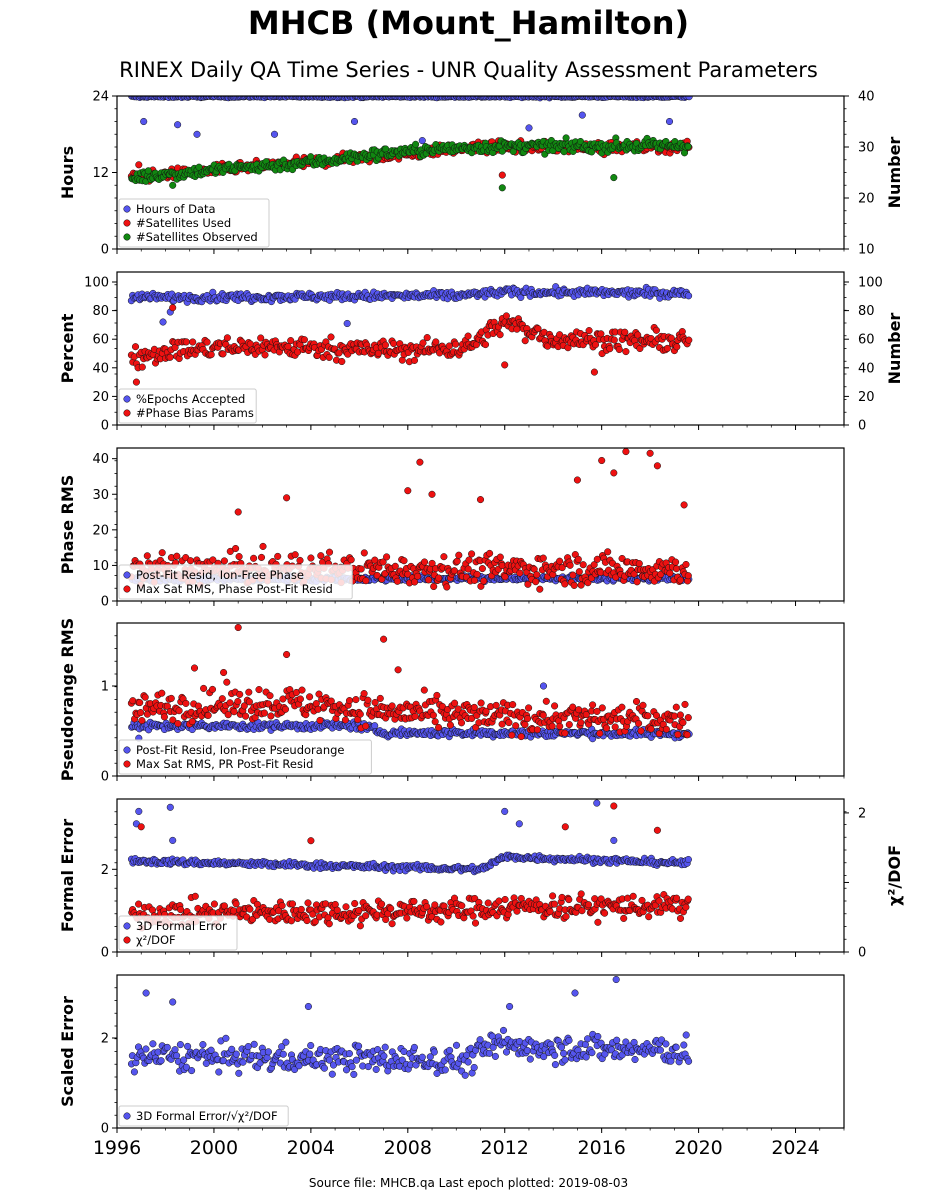  What do you see at coordinates (67, 348) in the screenshot?
I see `y-axis-label: Percent` at bounding box center [67, 348].